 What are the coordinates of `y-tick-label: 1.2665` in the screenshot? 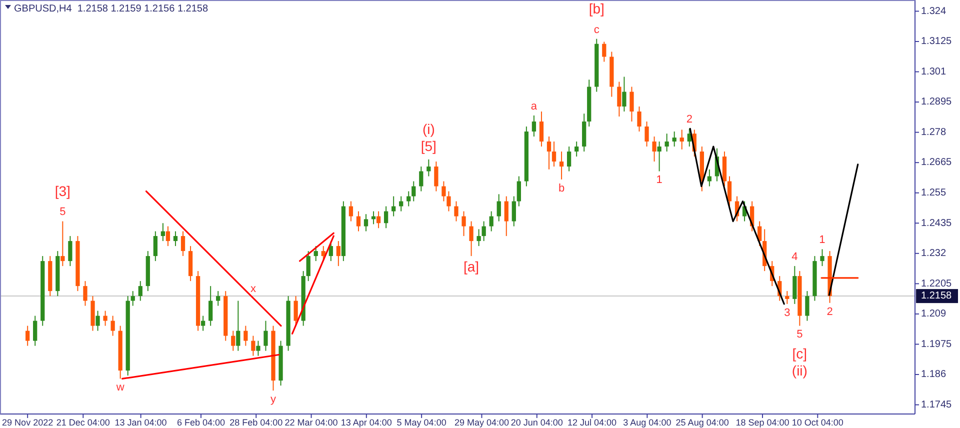 It's located at (936, 162).